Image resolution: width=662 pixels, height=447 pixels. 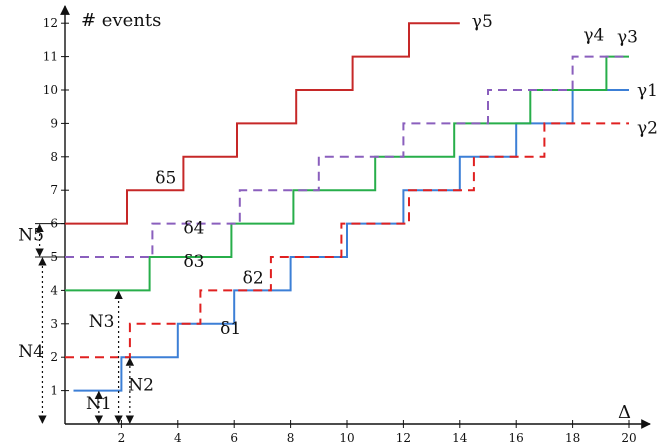 What do you see at coordinates (54, 123) in the screenshot?
I see `y-tick-label: 9` at bounding box center [54, 123].